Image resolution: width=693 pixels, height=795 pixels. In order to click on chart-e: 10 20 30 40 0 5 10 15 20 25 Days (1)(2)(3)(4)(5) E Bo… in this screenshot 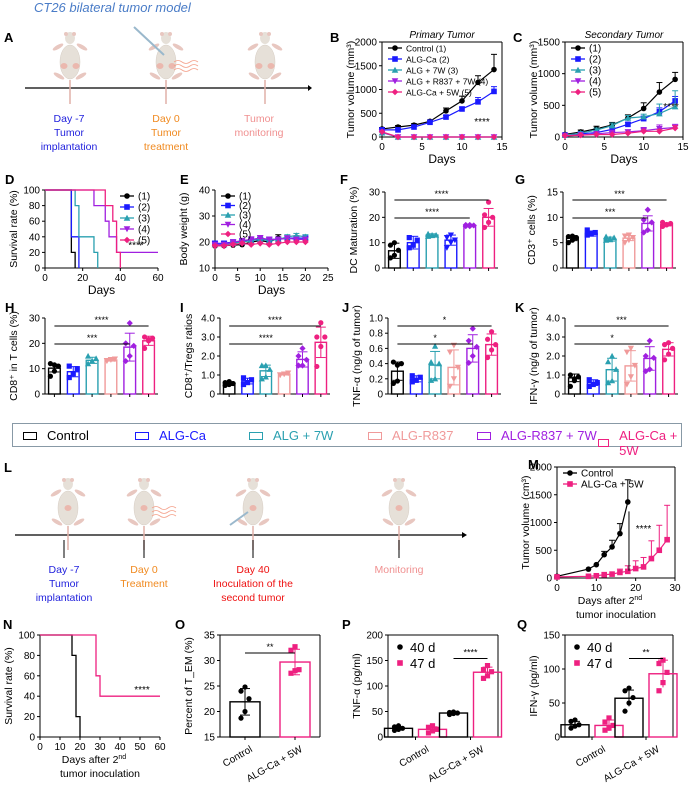, I will do `click(256, 234)`.